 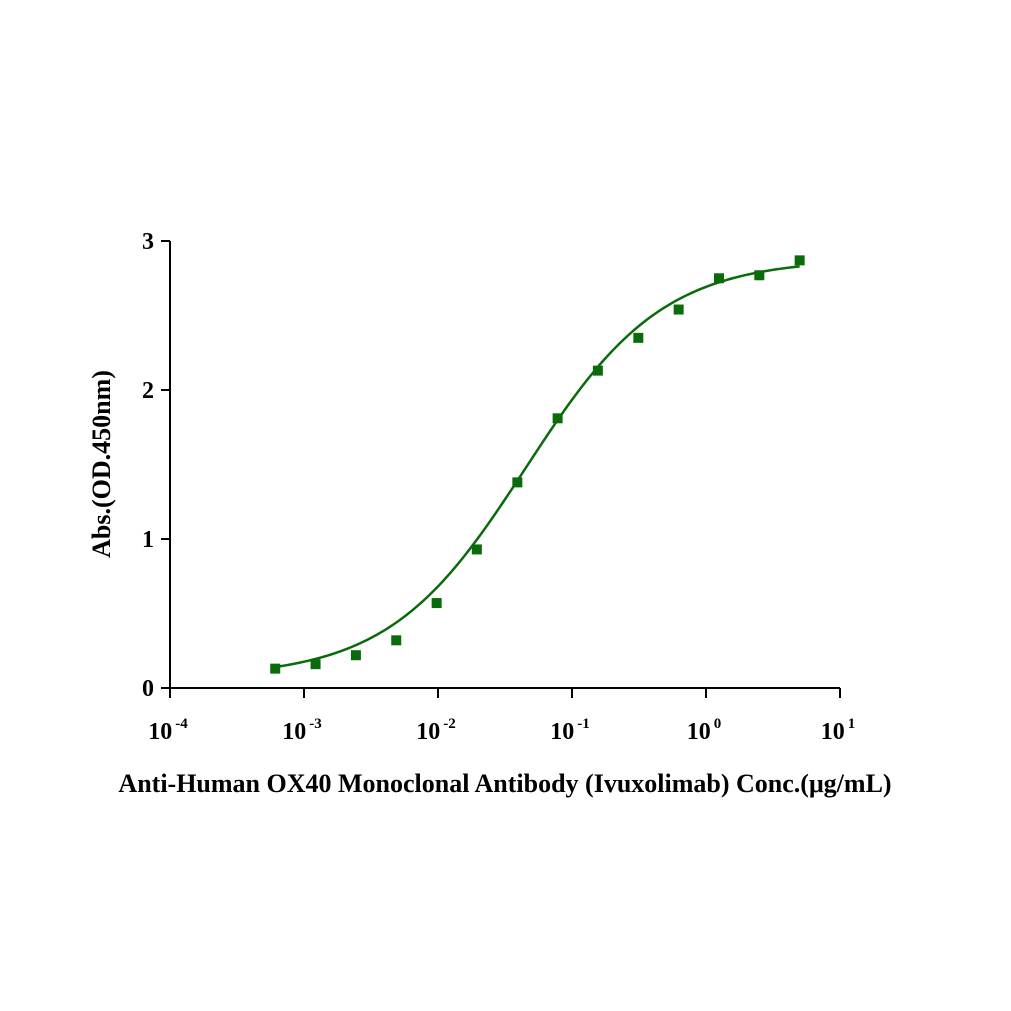 What do you see at coordinates (315, 724) in the screenshot?
I see `x-tick-label-exponent: -3` at bounding box center [315, 724].